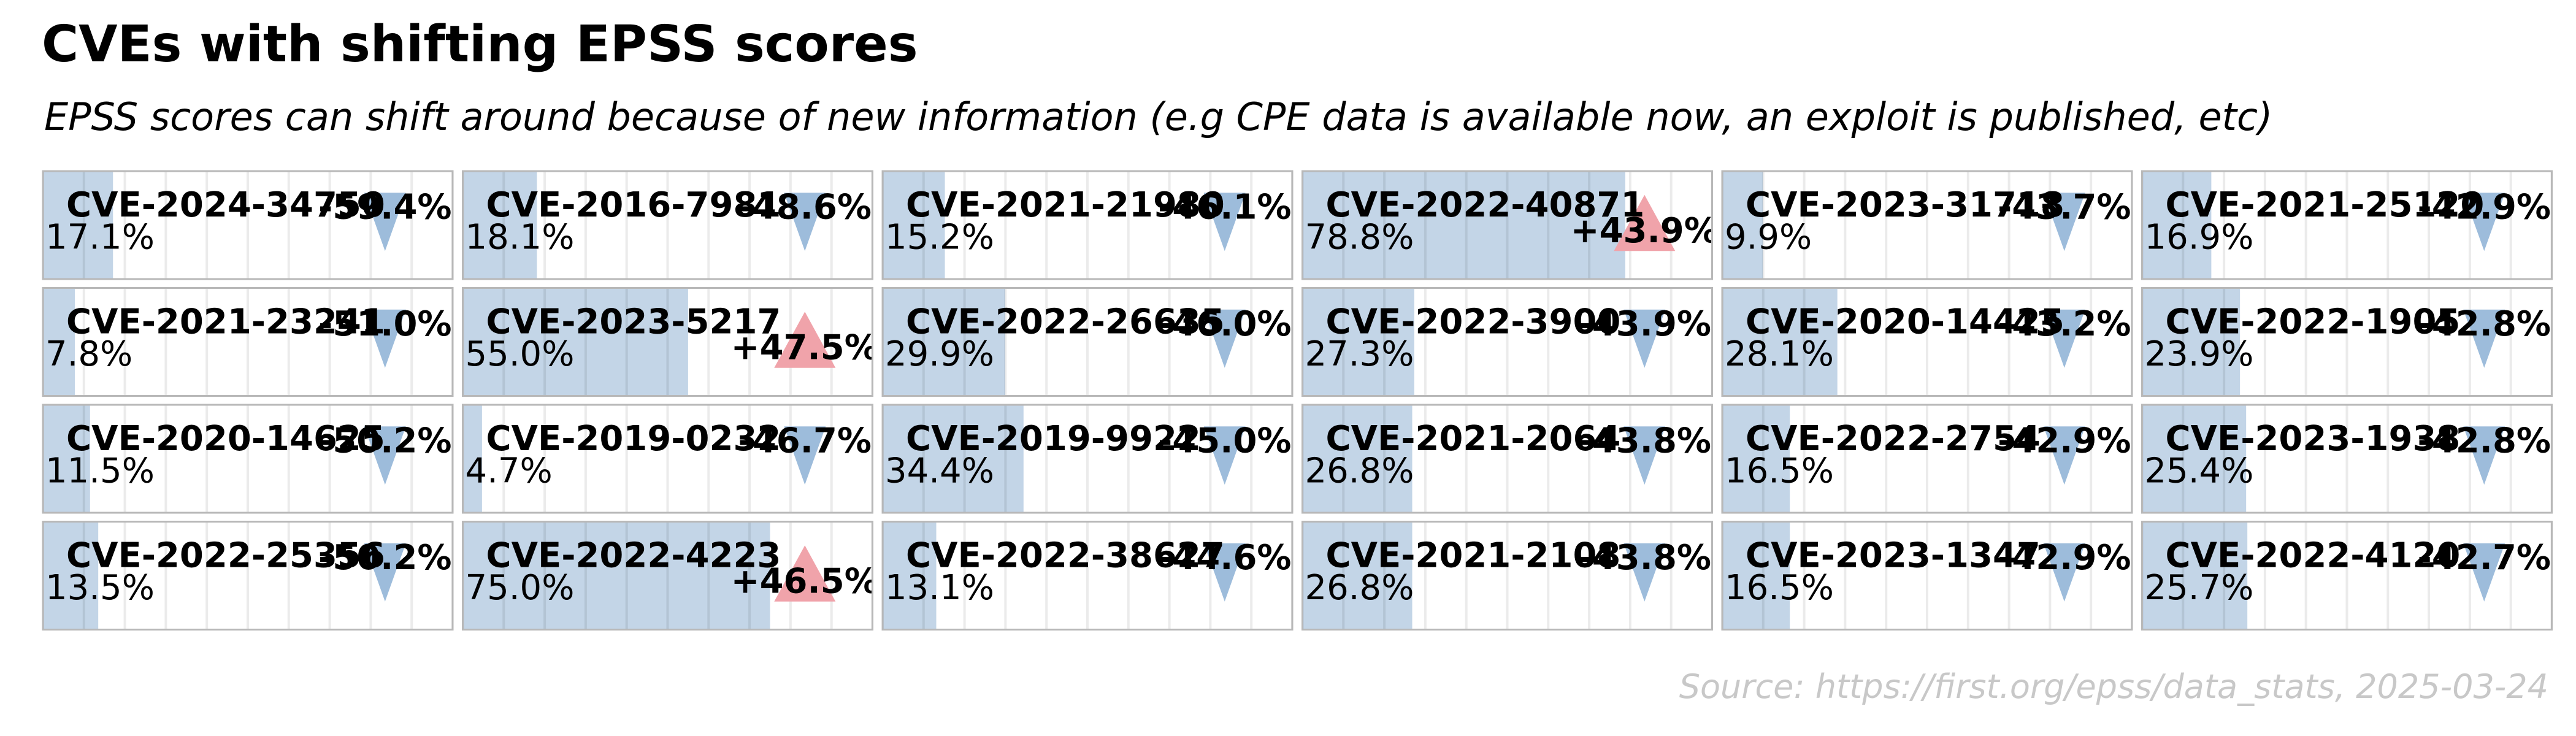 This screenshot has height=736, width=2576. Describe the element at coordinates (1359, 471) in the screenshot. I see `epss-label: 26.8%` at that location.